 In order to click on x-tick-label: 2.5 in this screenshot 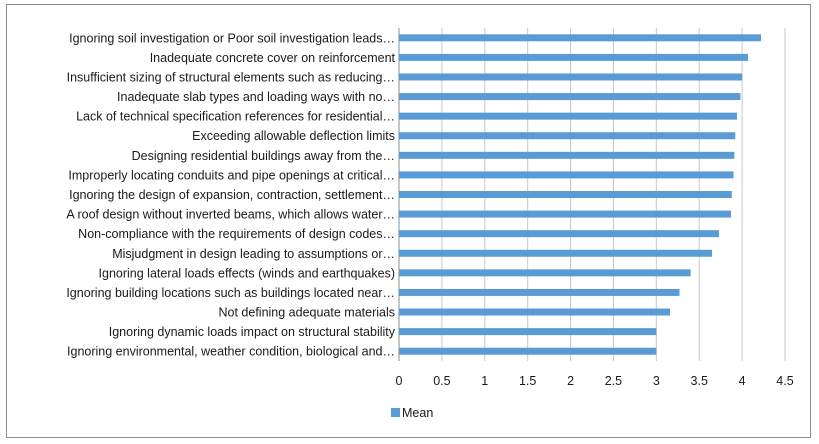, I will do `click(613, 381)`.